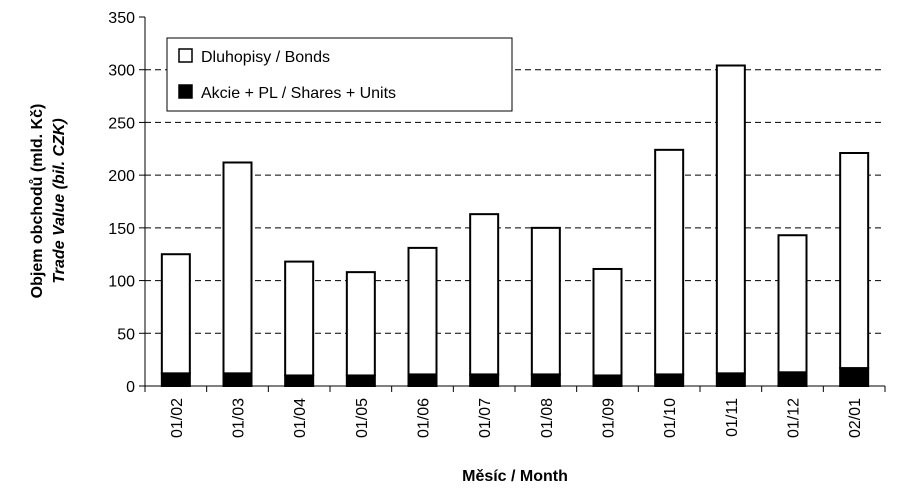 The width and height of the screenshot is (901, 488). What do you see at coordinates (298, 93) in the screenshot?
I see `legend-label: Akcie + PL / Shares + Units` at bounding box center [298, 93].